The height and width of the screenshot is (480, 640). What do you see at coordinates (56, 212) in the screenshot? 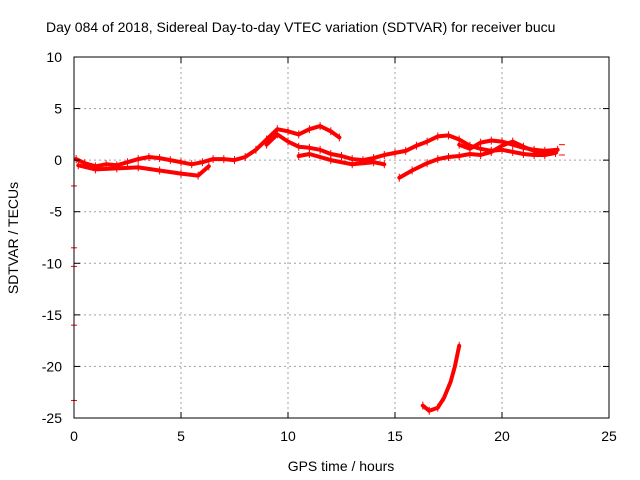
I see `y-tick-label: -5` at bounding box center [56, 212].